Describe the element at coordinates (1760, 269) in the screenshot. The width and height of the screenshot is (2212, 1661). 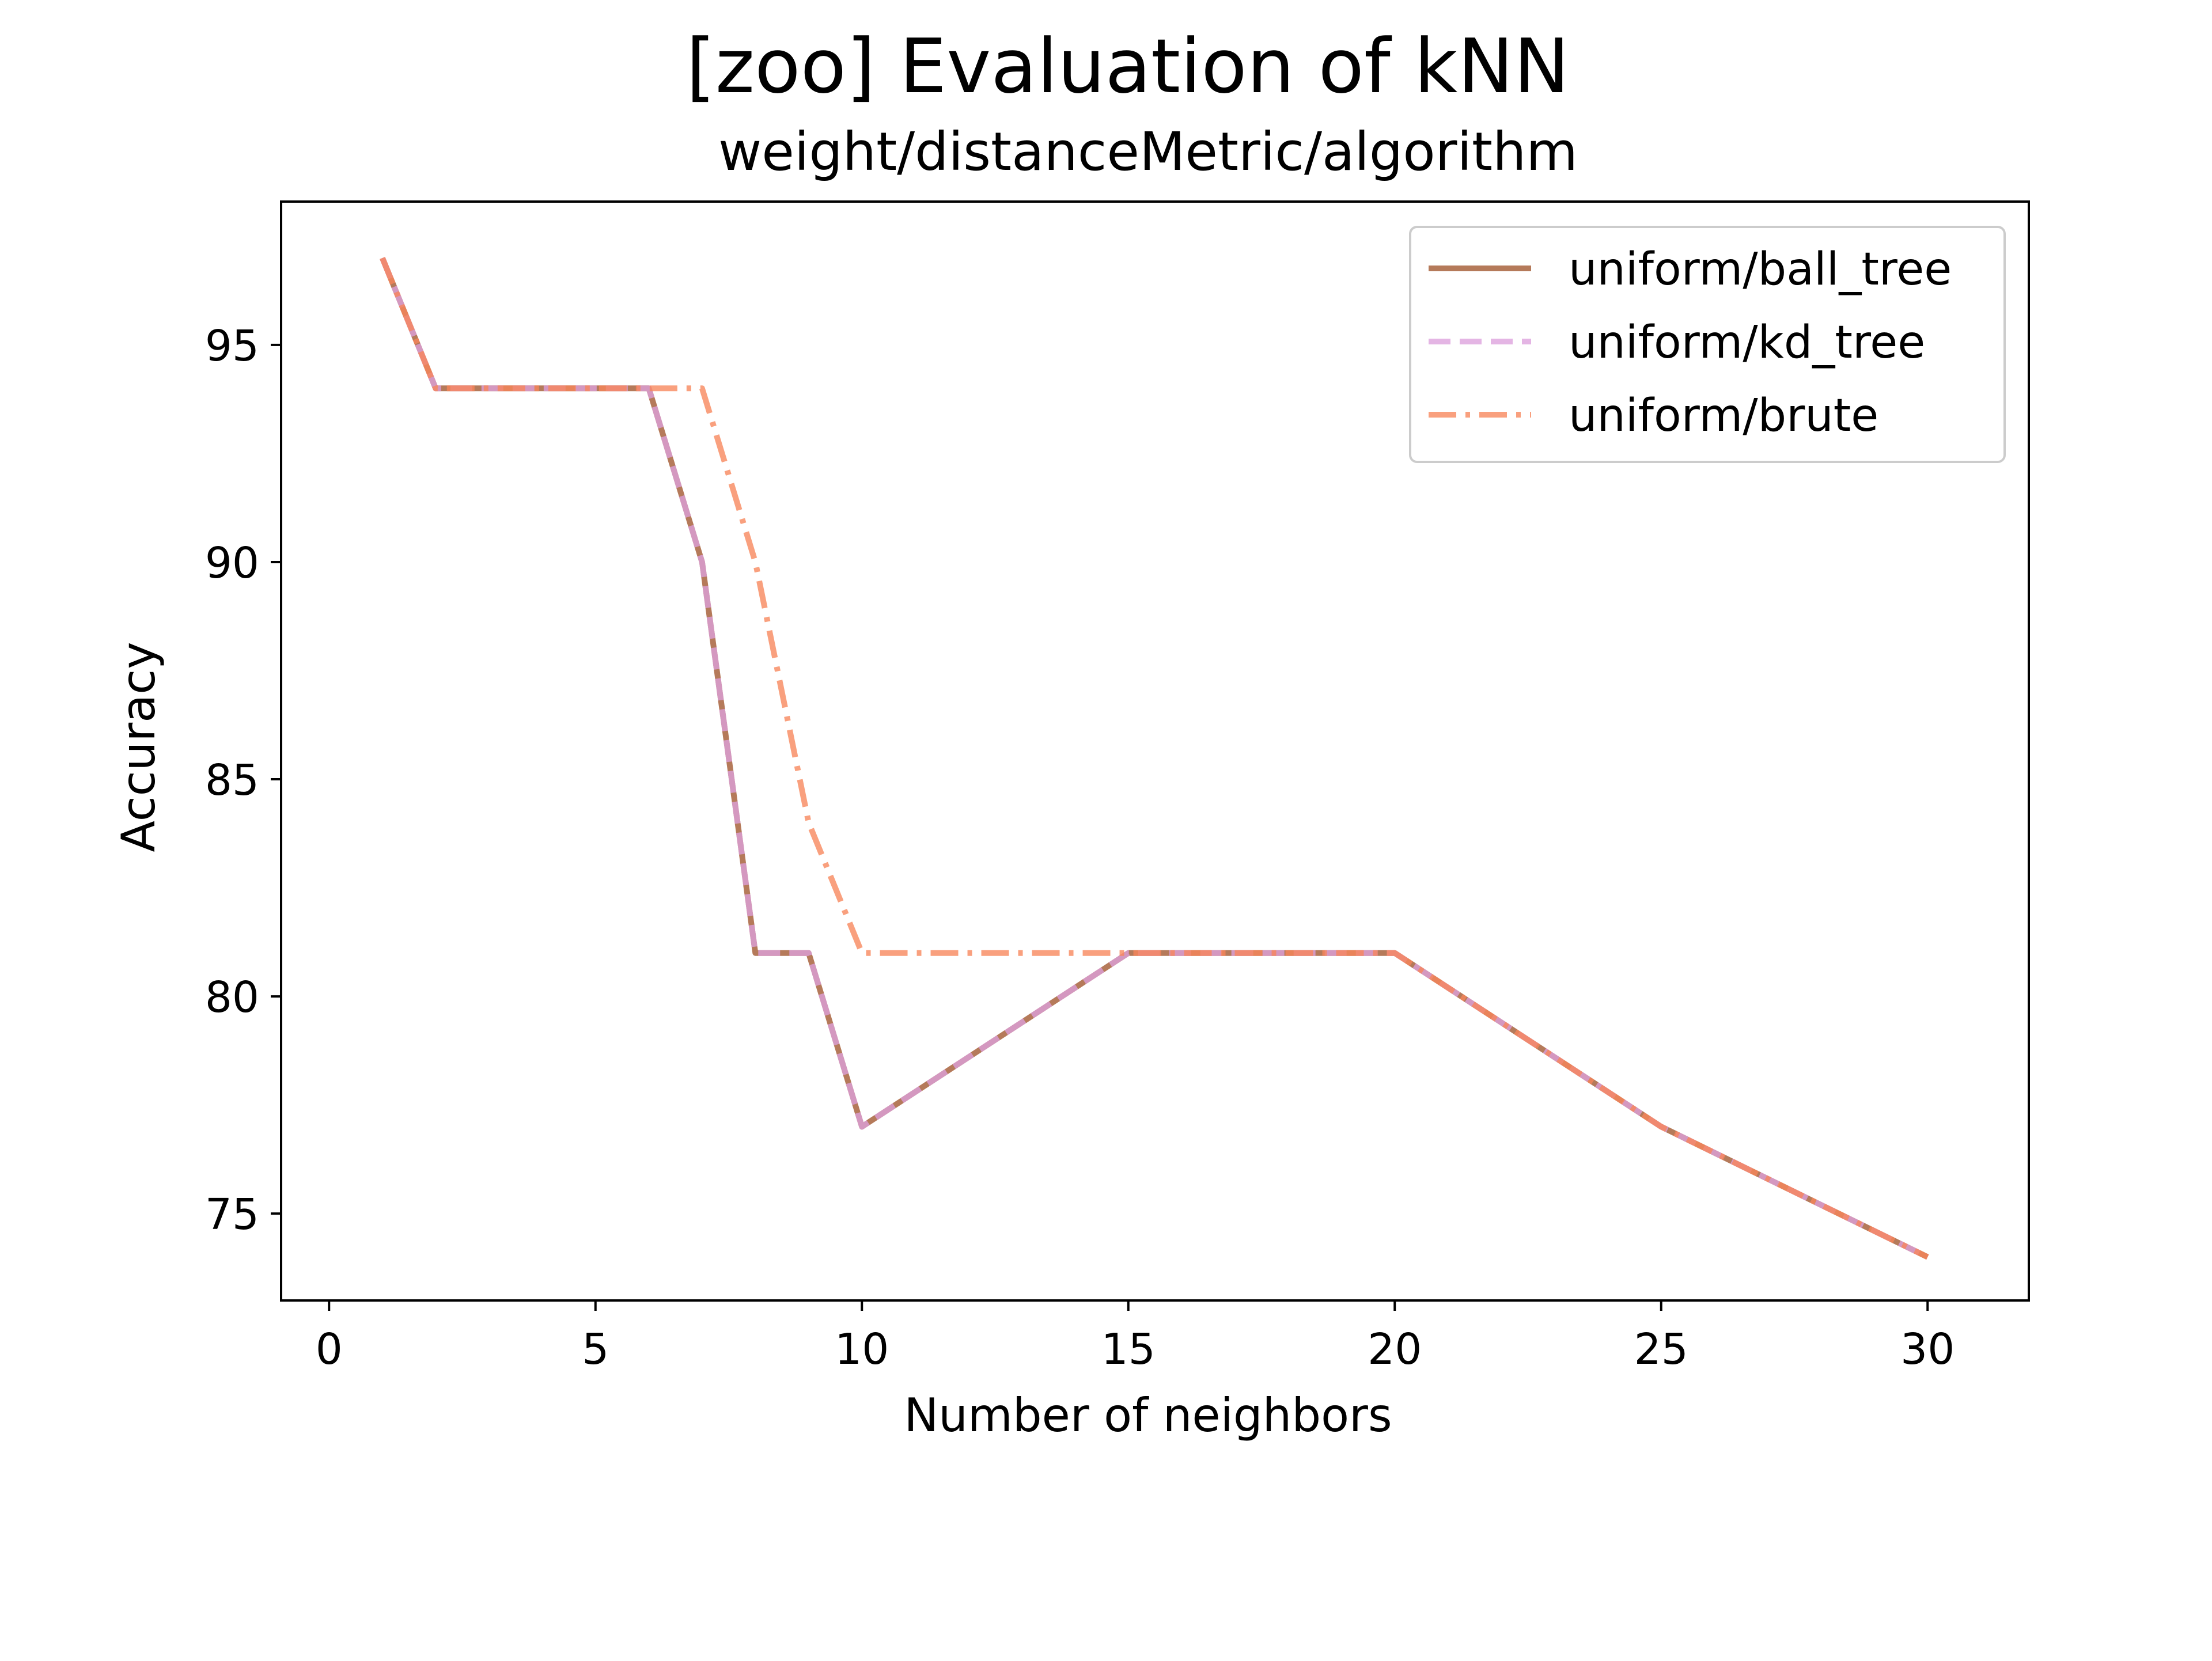
I see `legend-label-0: uniform/ball_tree` at that location.